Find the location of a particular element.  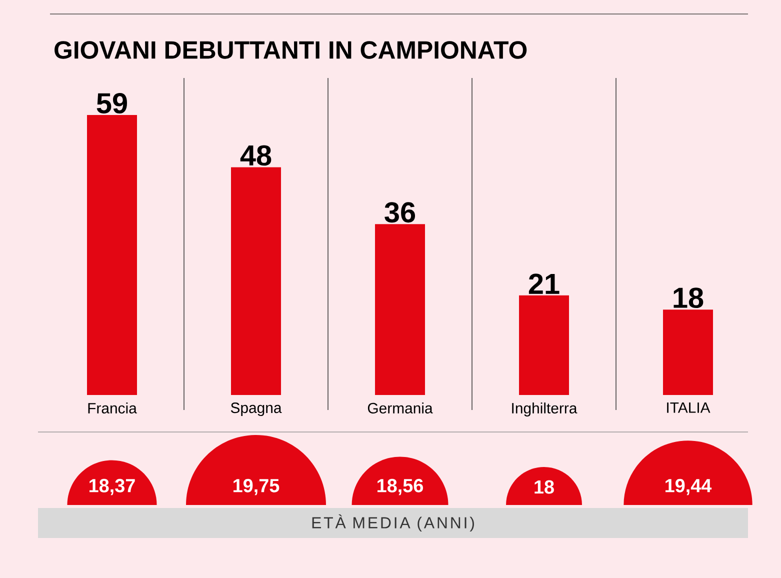

data-label: 19,75 is located at coordinates (257, 487).